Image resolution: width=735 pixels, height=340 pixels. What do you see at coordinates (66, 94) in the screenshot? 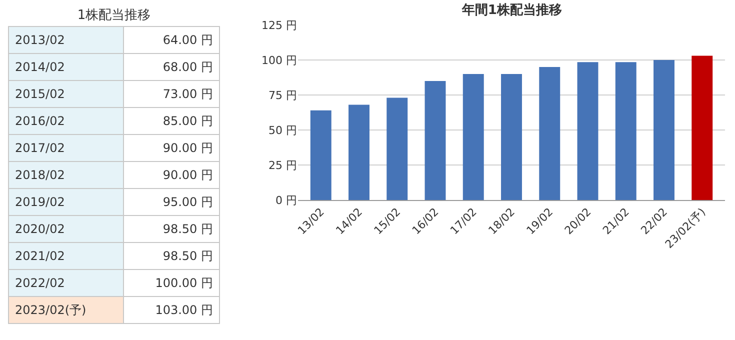
I see `category-label: 2015/02` at bounding box center [66, 94].